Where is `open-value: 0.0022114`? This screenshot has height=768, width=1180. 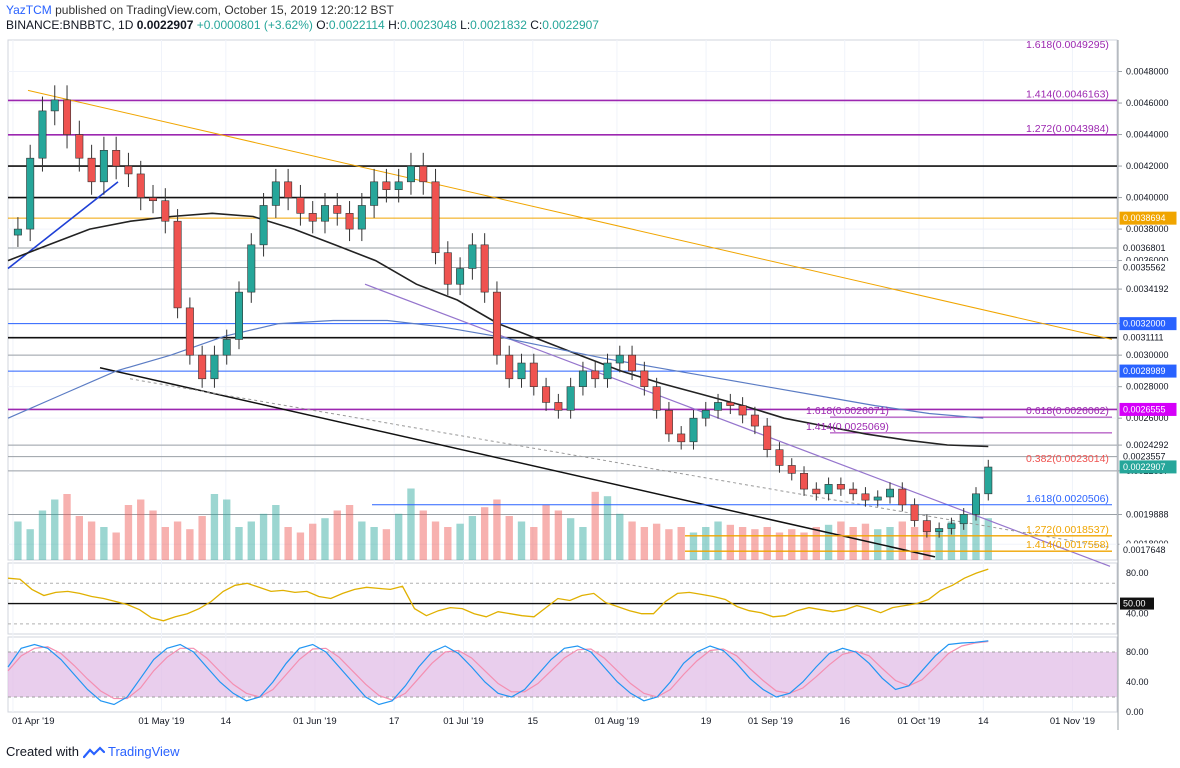 open-value: 0.0022114 is located at coordinates (356, 25).